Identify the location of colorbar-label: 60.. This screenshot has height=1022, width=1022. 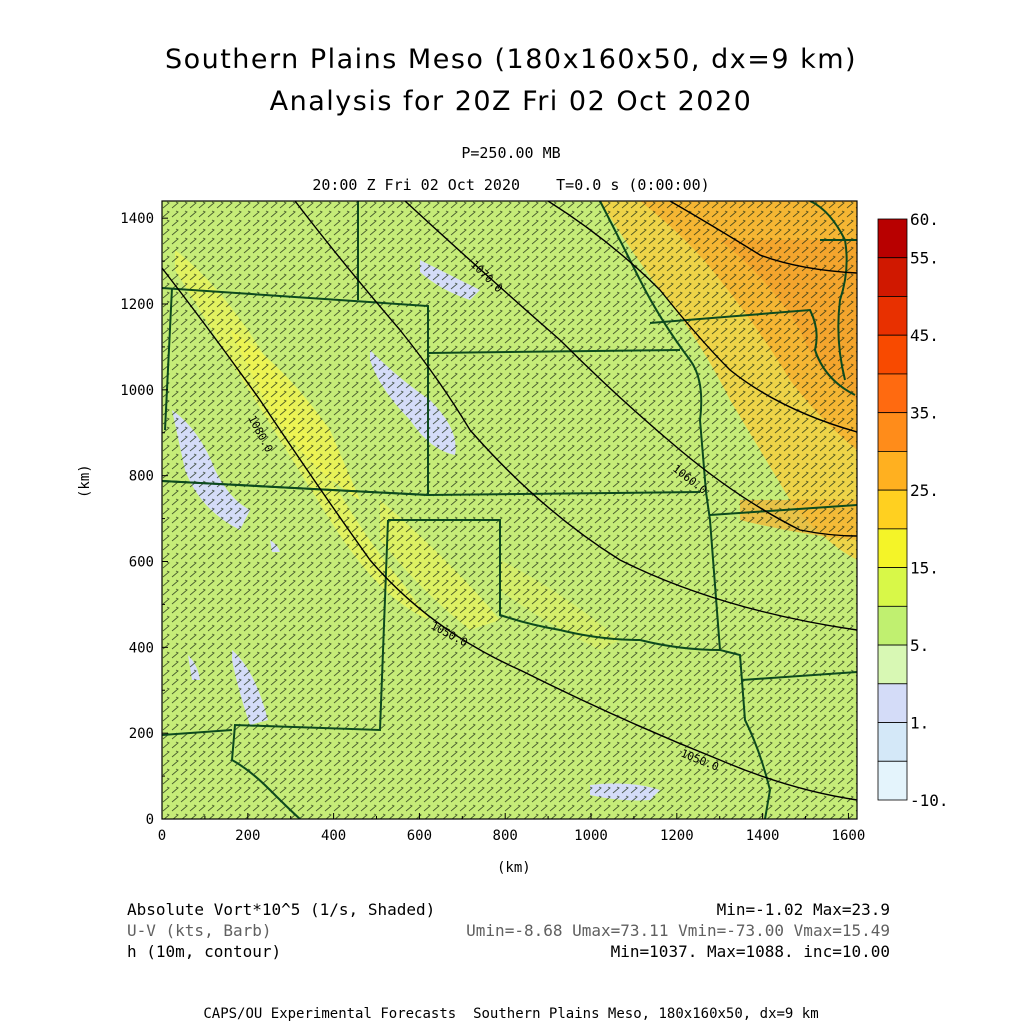
(924, 219).